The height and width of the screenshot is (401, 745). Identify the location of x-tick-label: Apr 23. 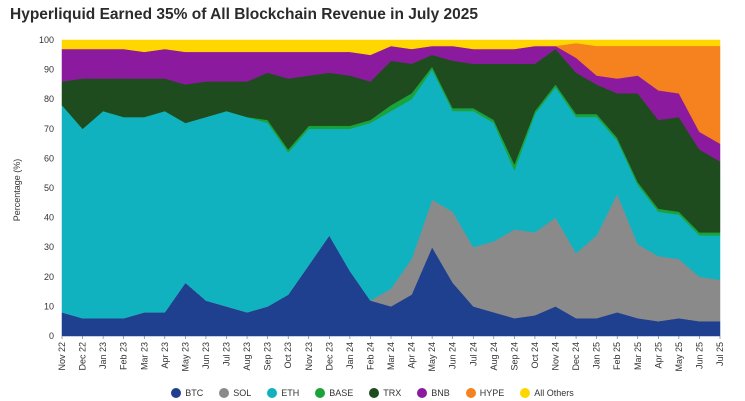
(165, 355).